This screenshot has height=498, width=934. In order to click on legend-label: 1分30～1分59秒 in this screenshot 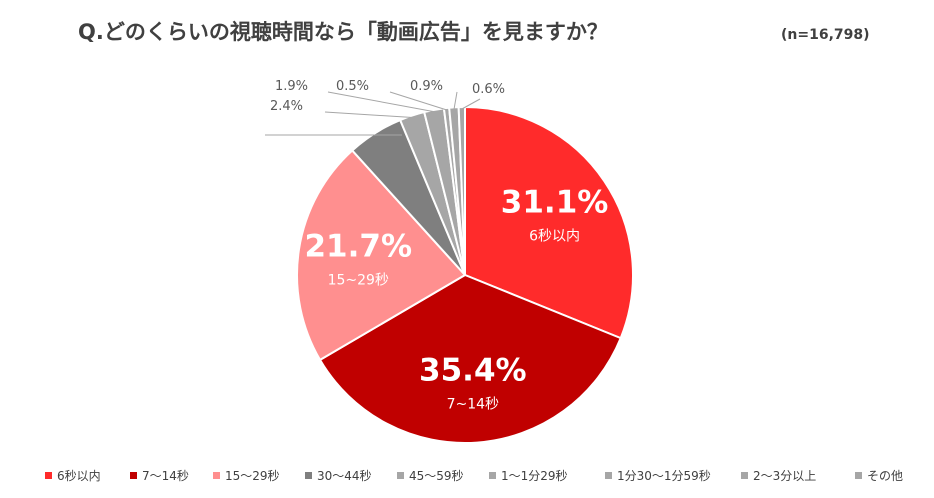, I will do `click(664, 476)`.